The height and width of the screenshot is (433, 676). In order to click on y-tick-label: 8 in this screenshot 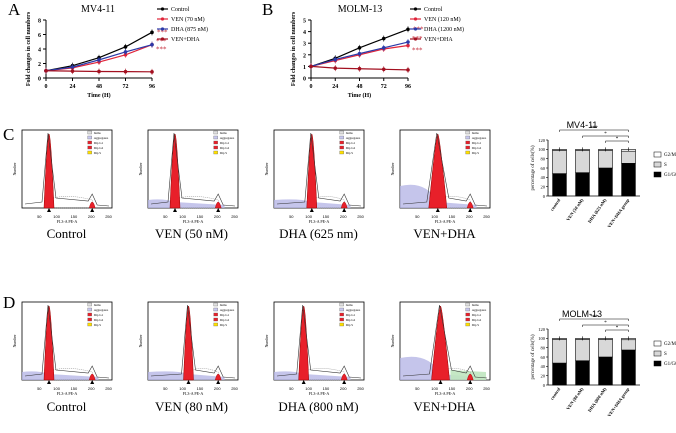, I will do `click(39, 22)`.